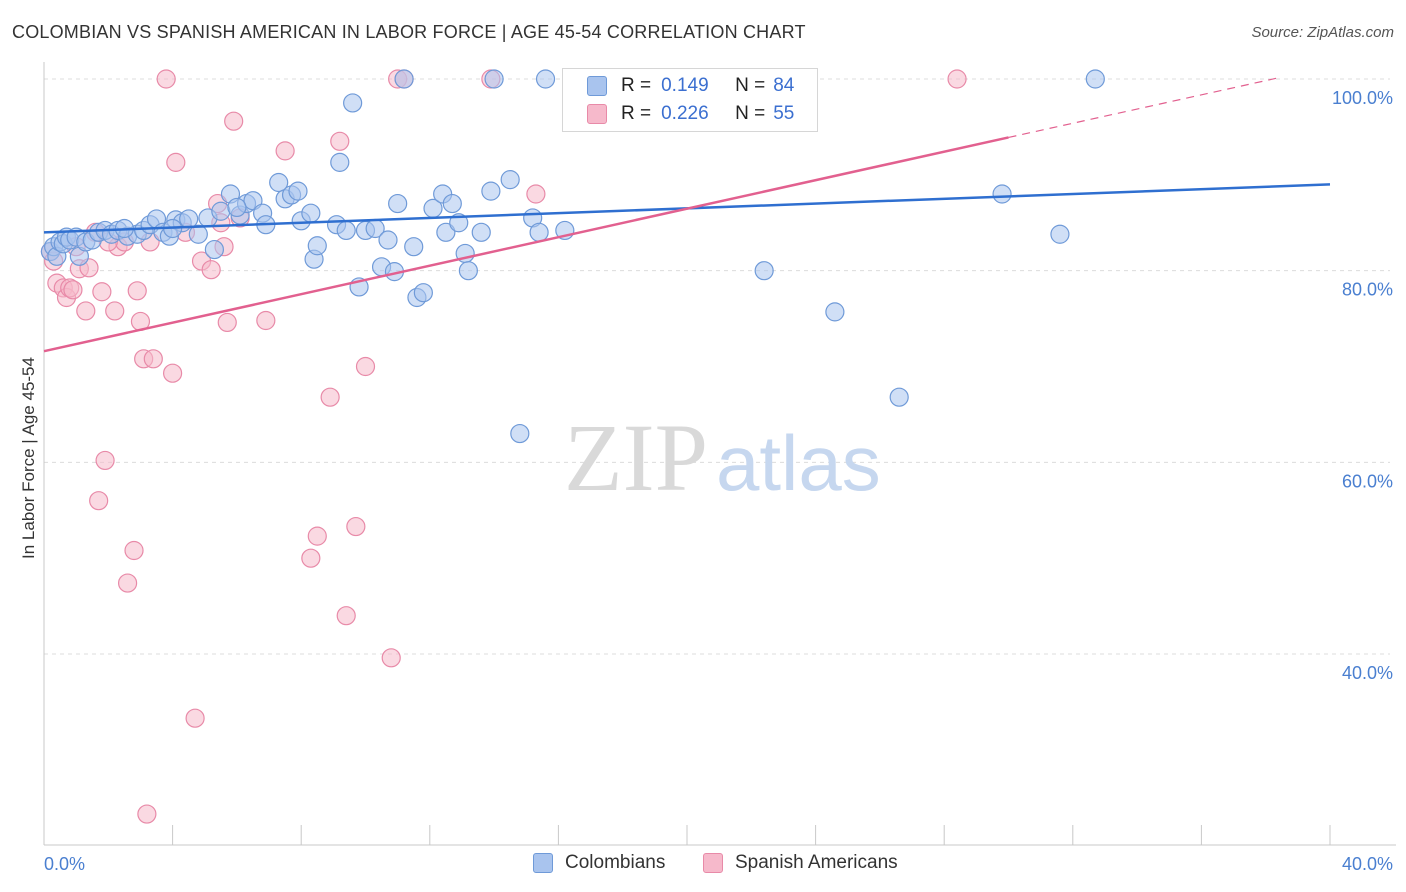 The width and height of the screenshot is (1406, 892). I want to click on series-legend: Colombians Spanish Americans, so click(703, 865).